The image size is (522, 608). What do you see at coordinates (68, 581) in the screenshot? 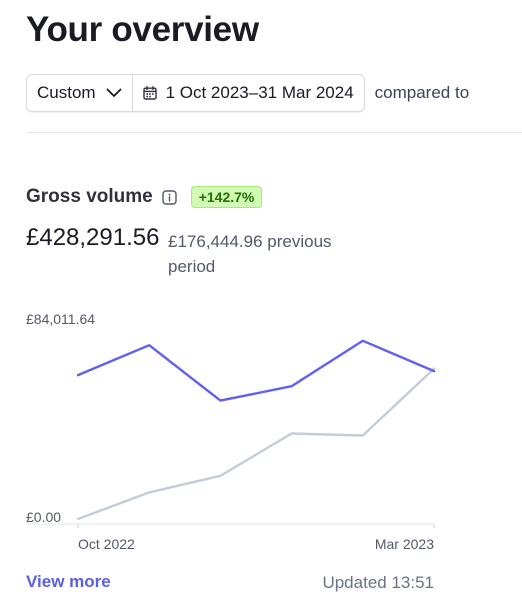
I see `view-more-link: View more` at bounding box center [68, 581].